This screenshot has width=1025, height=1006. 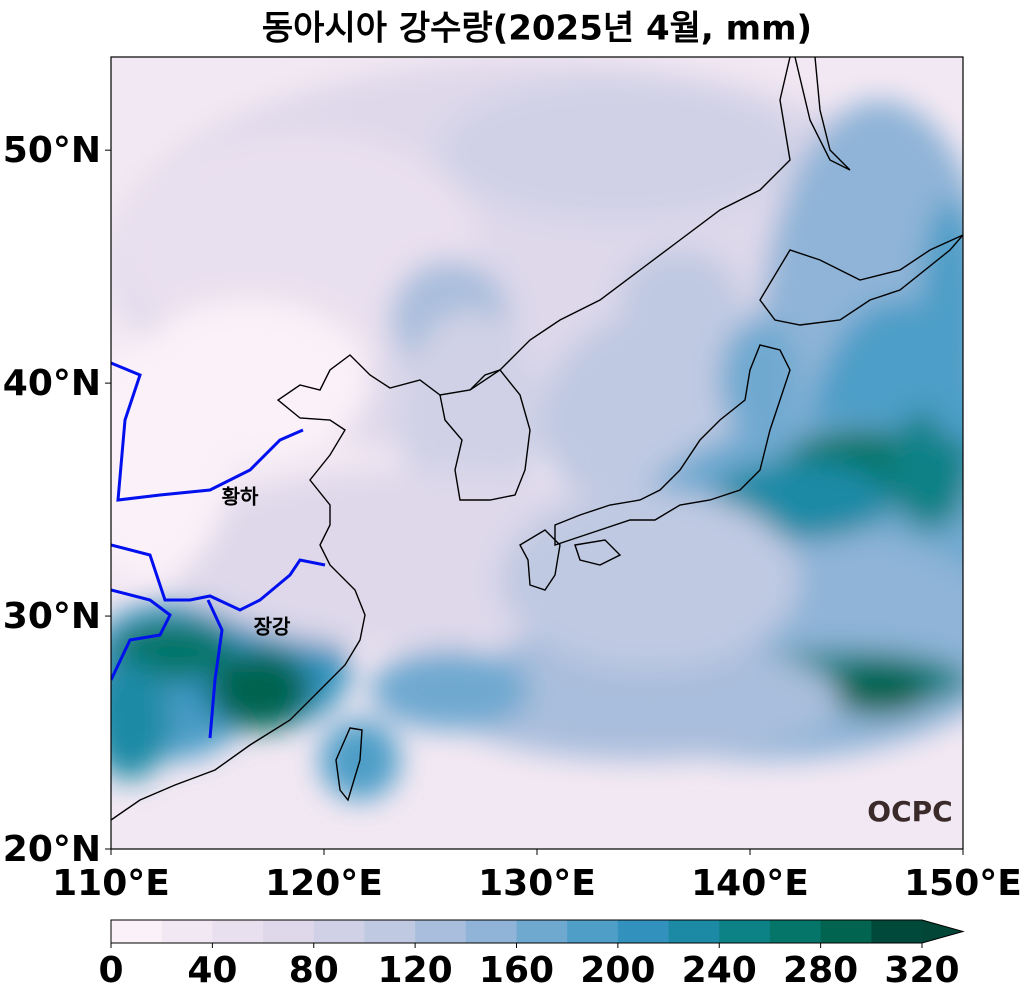 I want to click on colorbar-tick-label: 200, so click(x=617, y=970).